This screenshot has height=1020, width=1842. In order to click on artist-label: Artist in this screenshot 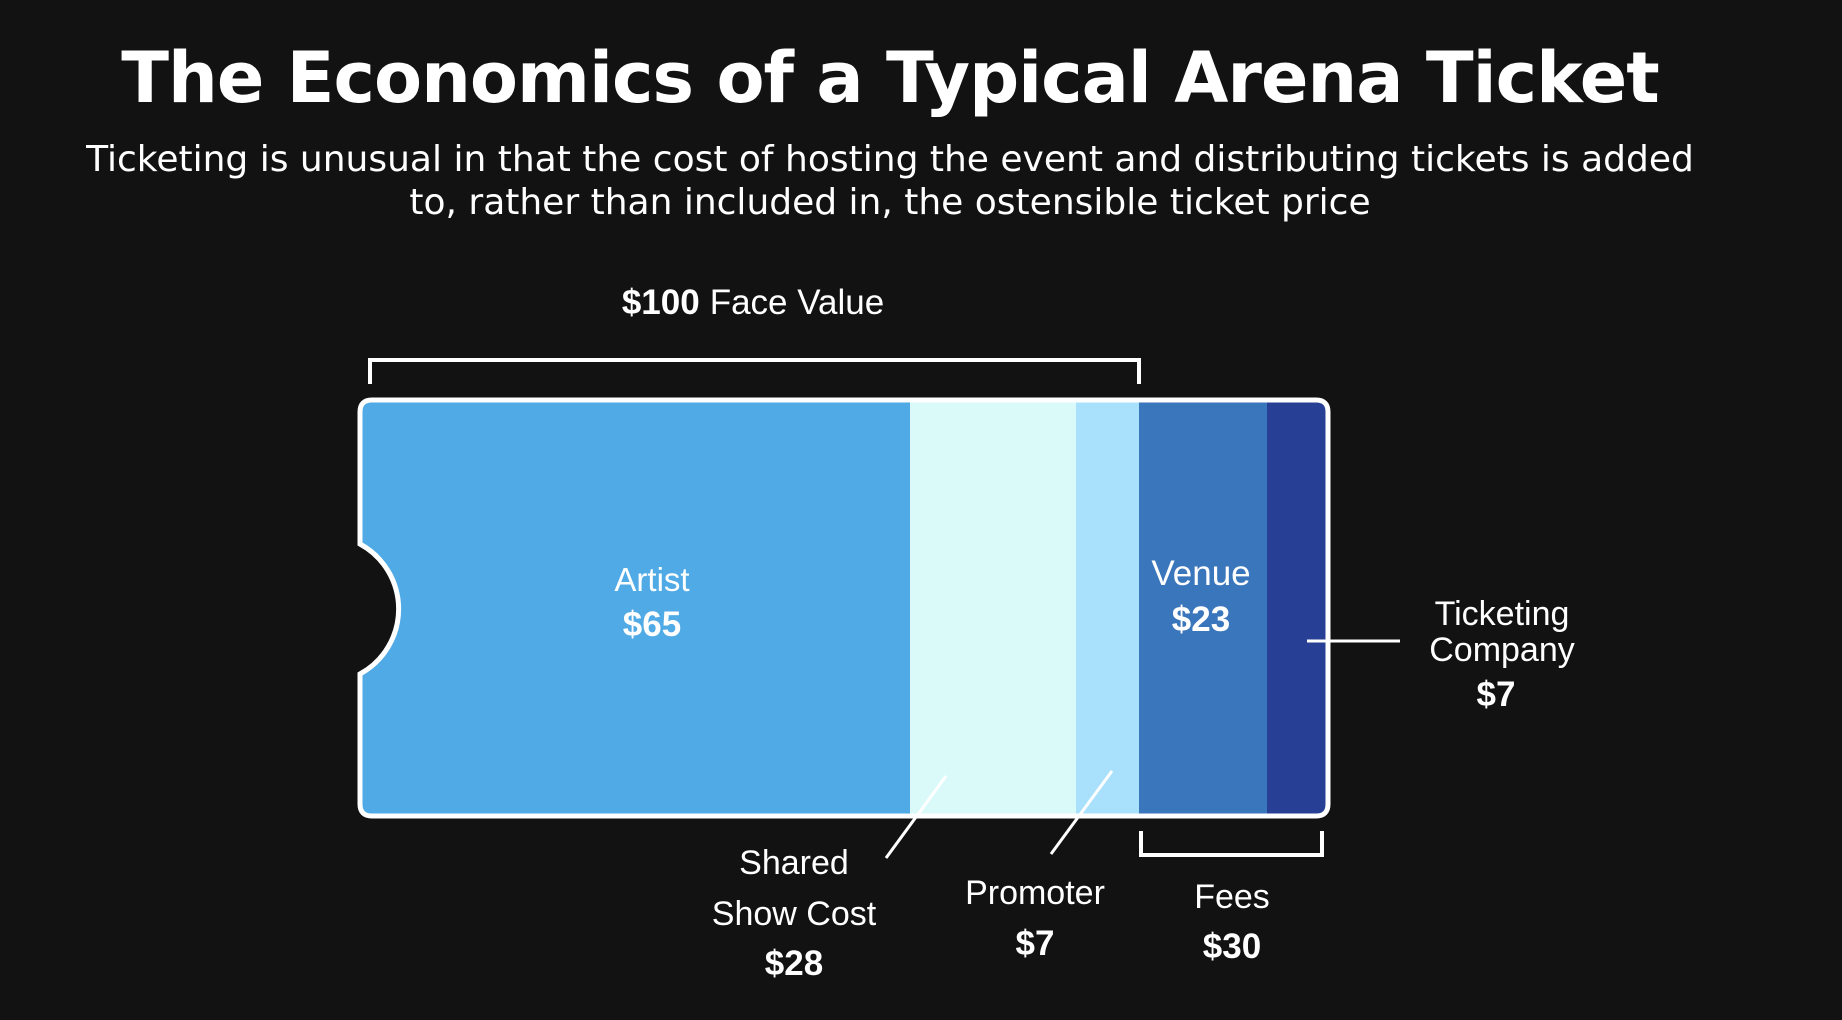, I will do `click(651, 579)`.